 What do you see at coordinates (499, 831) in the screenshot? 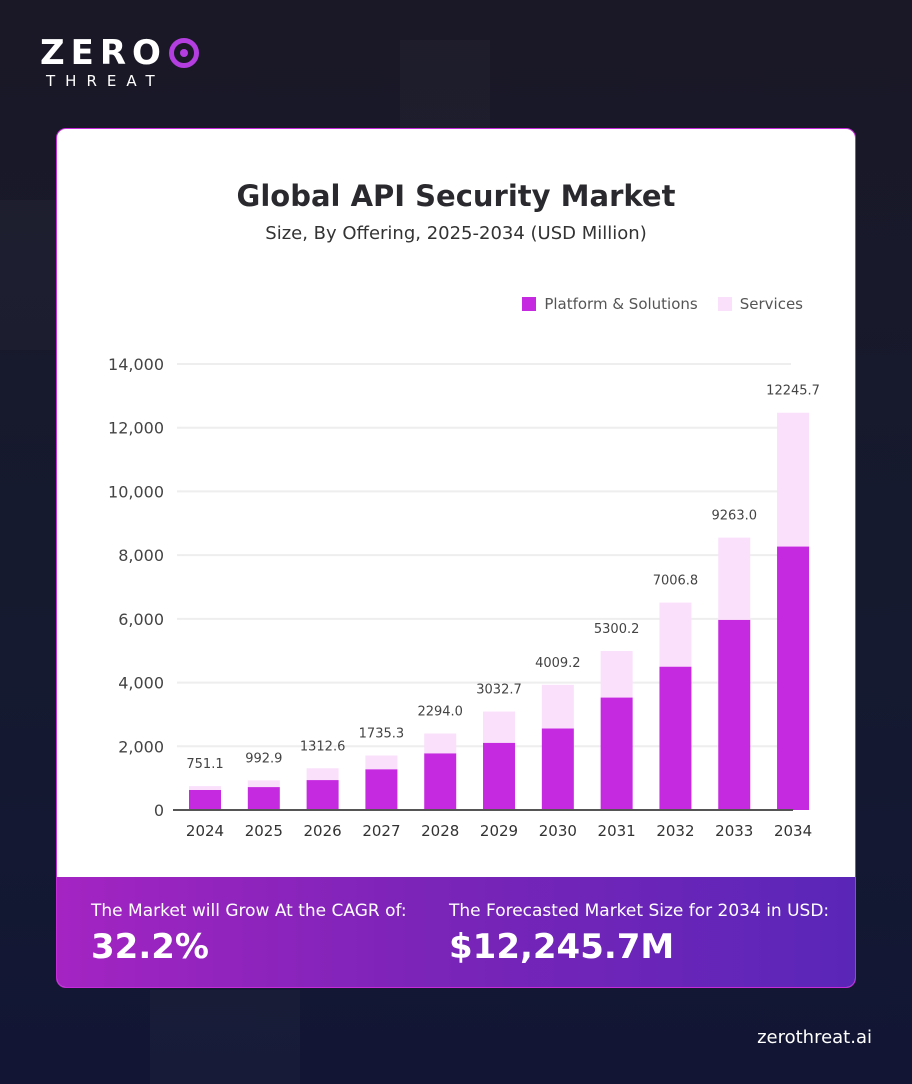
I see `x-tick-label: 2029` at bounding box center [499, 831].